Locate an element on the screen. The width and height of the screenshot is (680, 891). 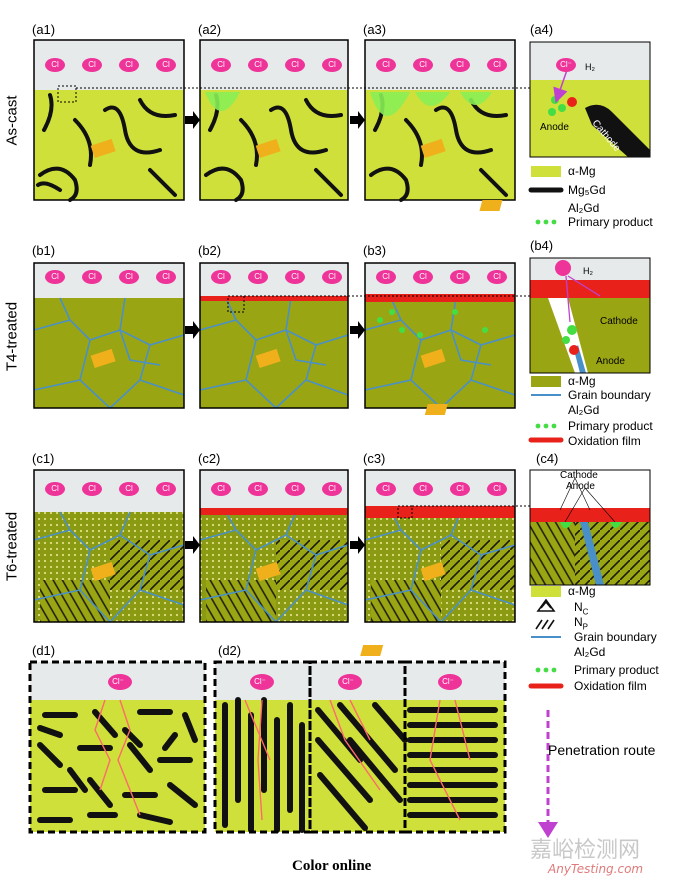
legend-b-gb: Grain boundary is located at coordinates (609, 395).